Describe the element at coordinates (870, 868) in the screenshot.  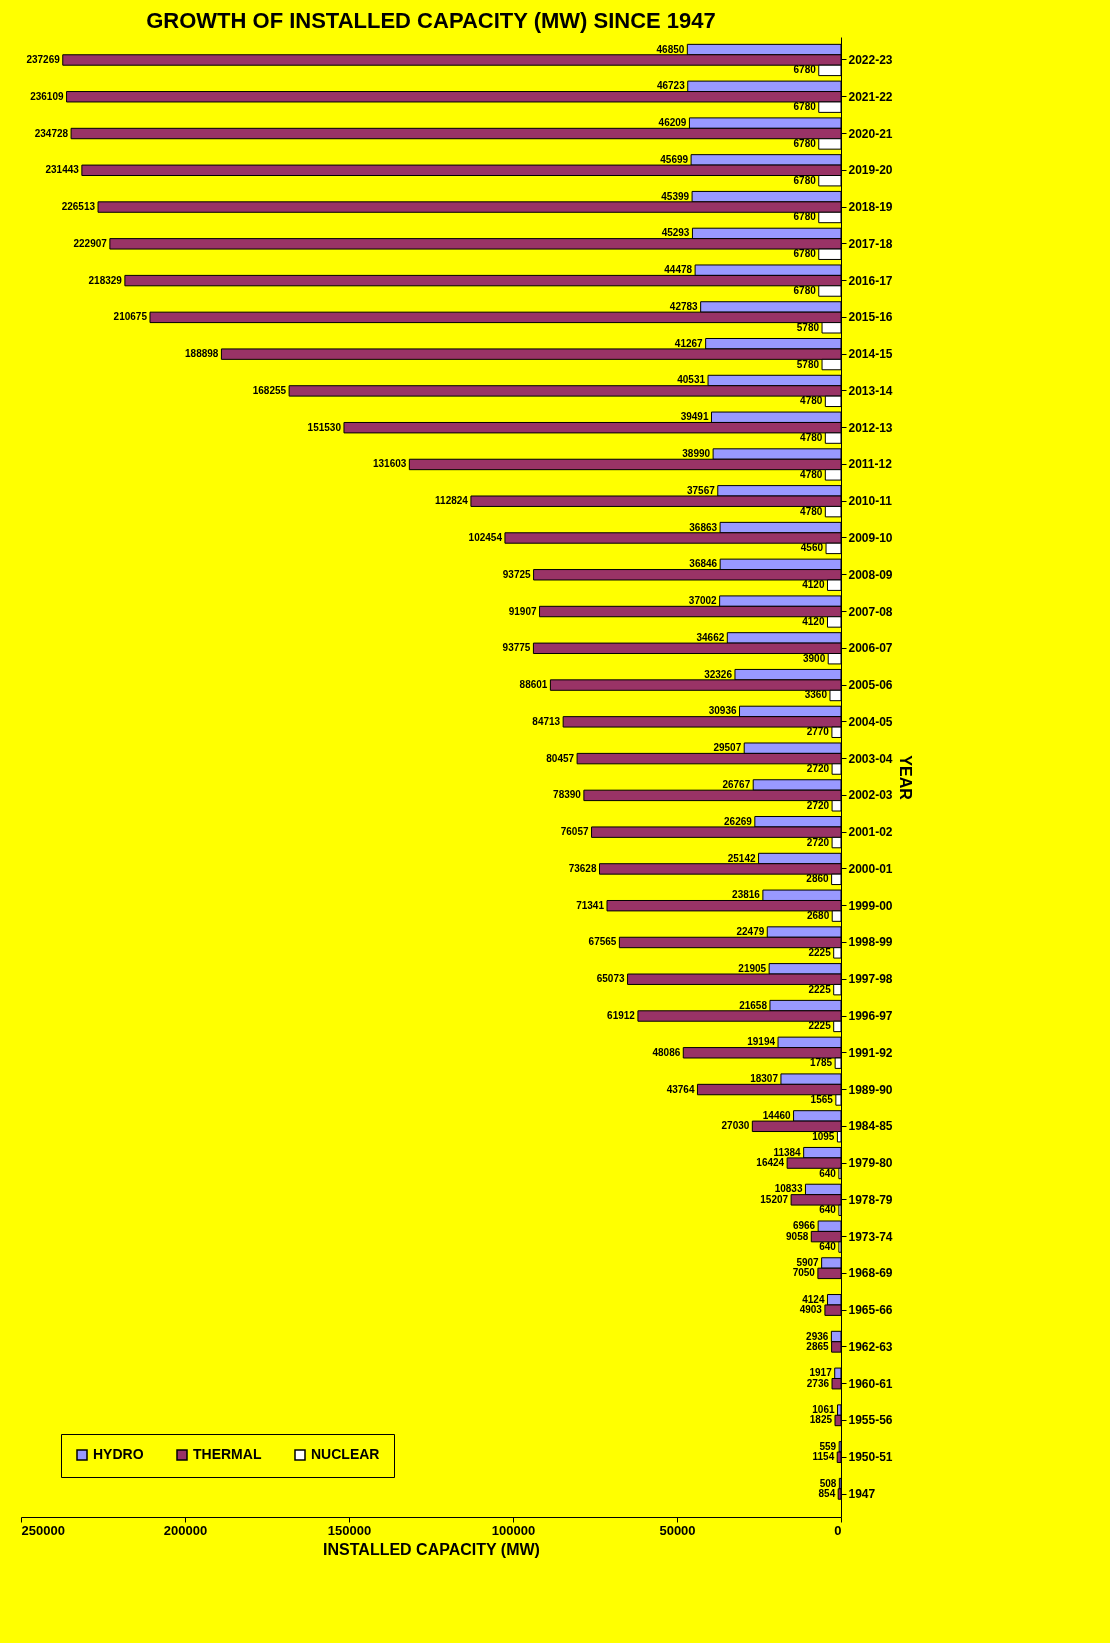
I see `y-tick-label: 2000-01` at that location.